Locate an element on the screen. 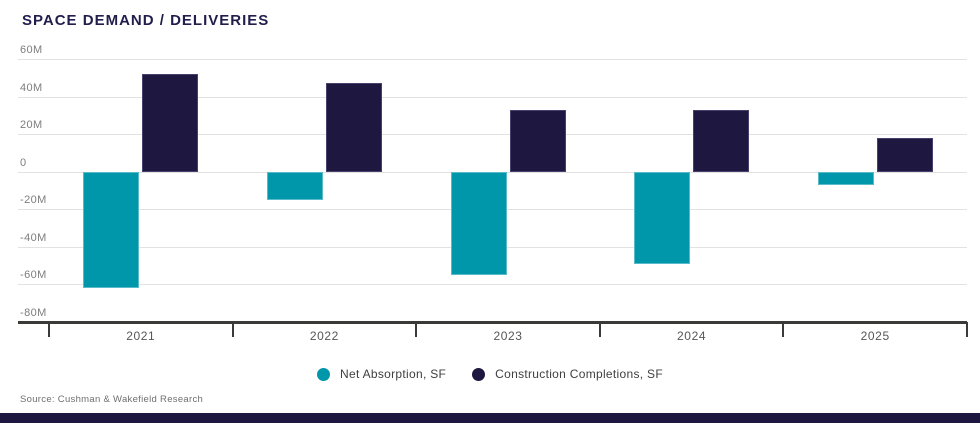  y-axis-tick-label: 0 is located at coordinates (23, 162).